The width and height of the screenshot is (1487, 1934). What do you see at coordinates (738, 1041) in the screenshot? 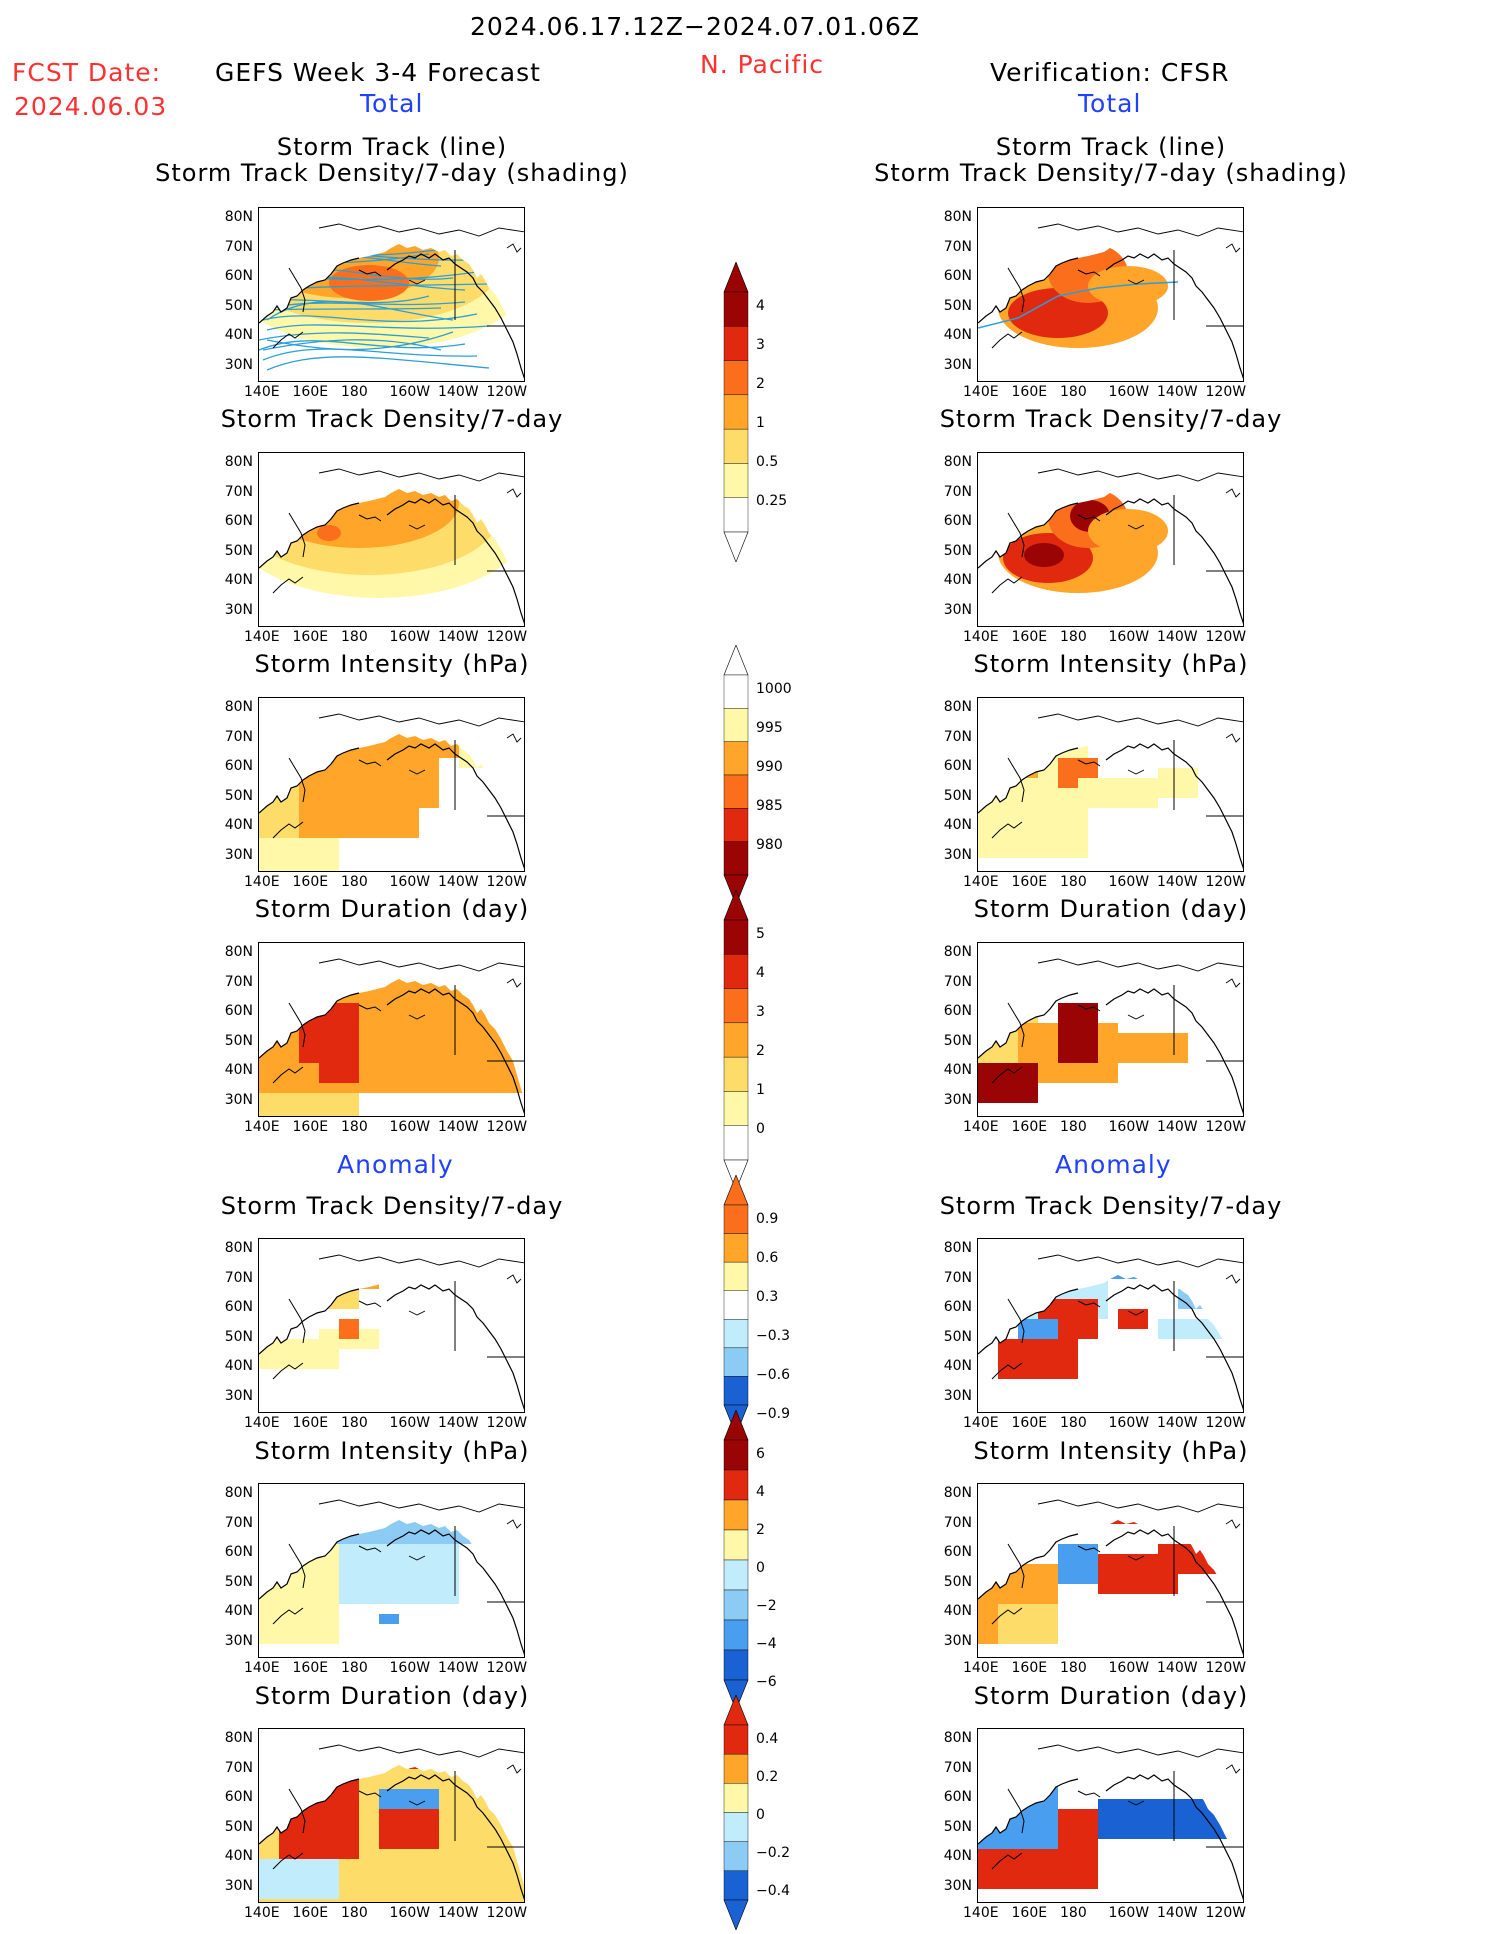
I see `colorbar-duration-total` at bounding box center [738, 1041].